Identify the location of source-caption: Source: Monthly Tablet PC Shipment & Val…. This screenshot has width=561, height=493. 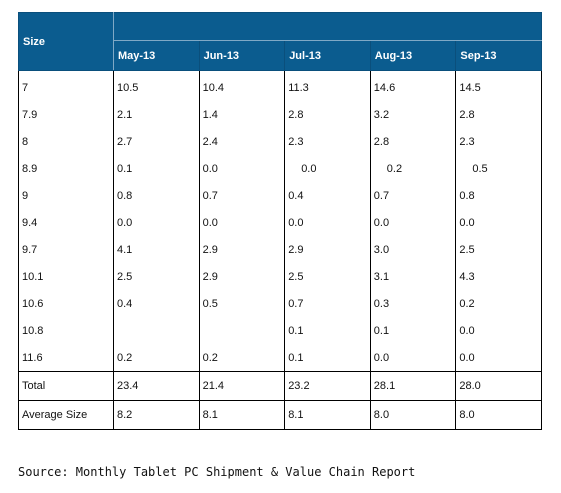
(217, 472).